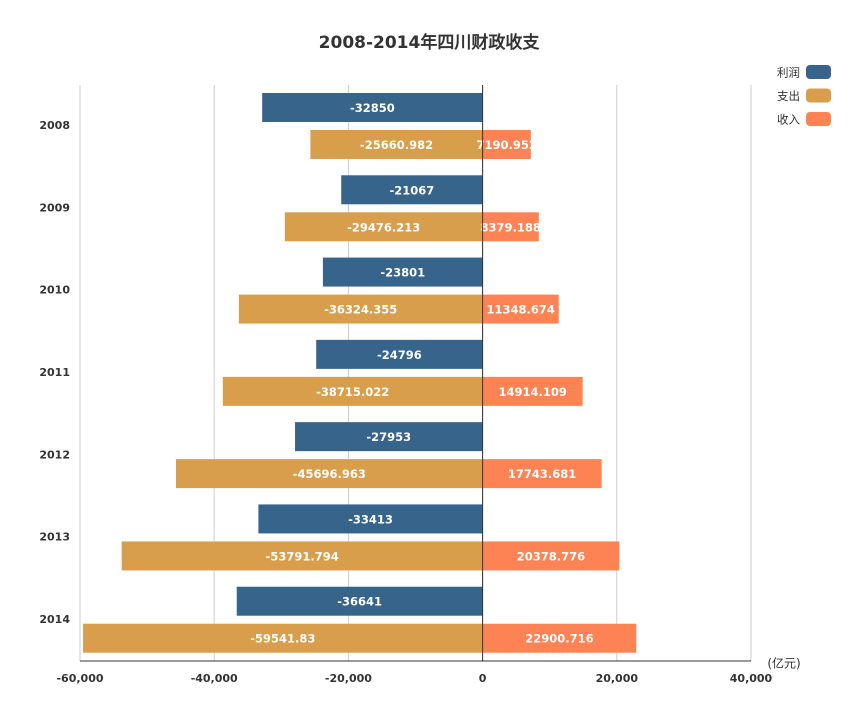 The image size is (859, 725). I want to click on axis-unit: (亿元), so click(783, 663).